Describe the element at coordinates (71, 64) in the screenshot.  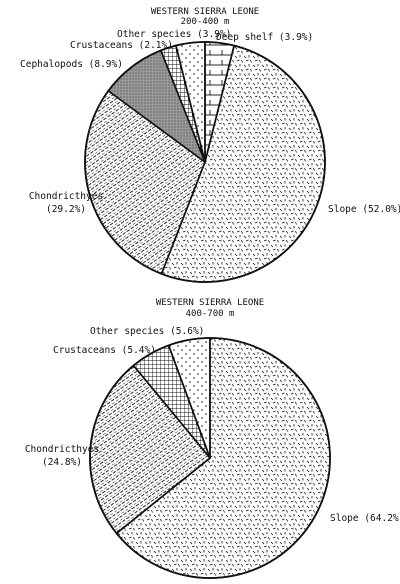
I see `chart-1-label-cephalopods: Cephalopods (8.9%)` at that location.